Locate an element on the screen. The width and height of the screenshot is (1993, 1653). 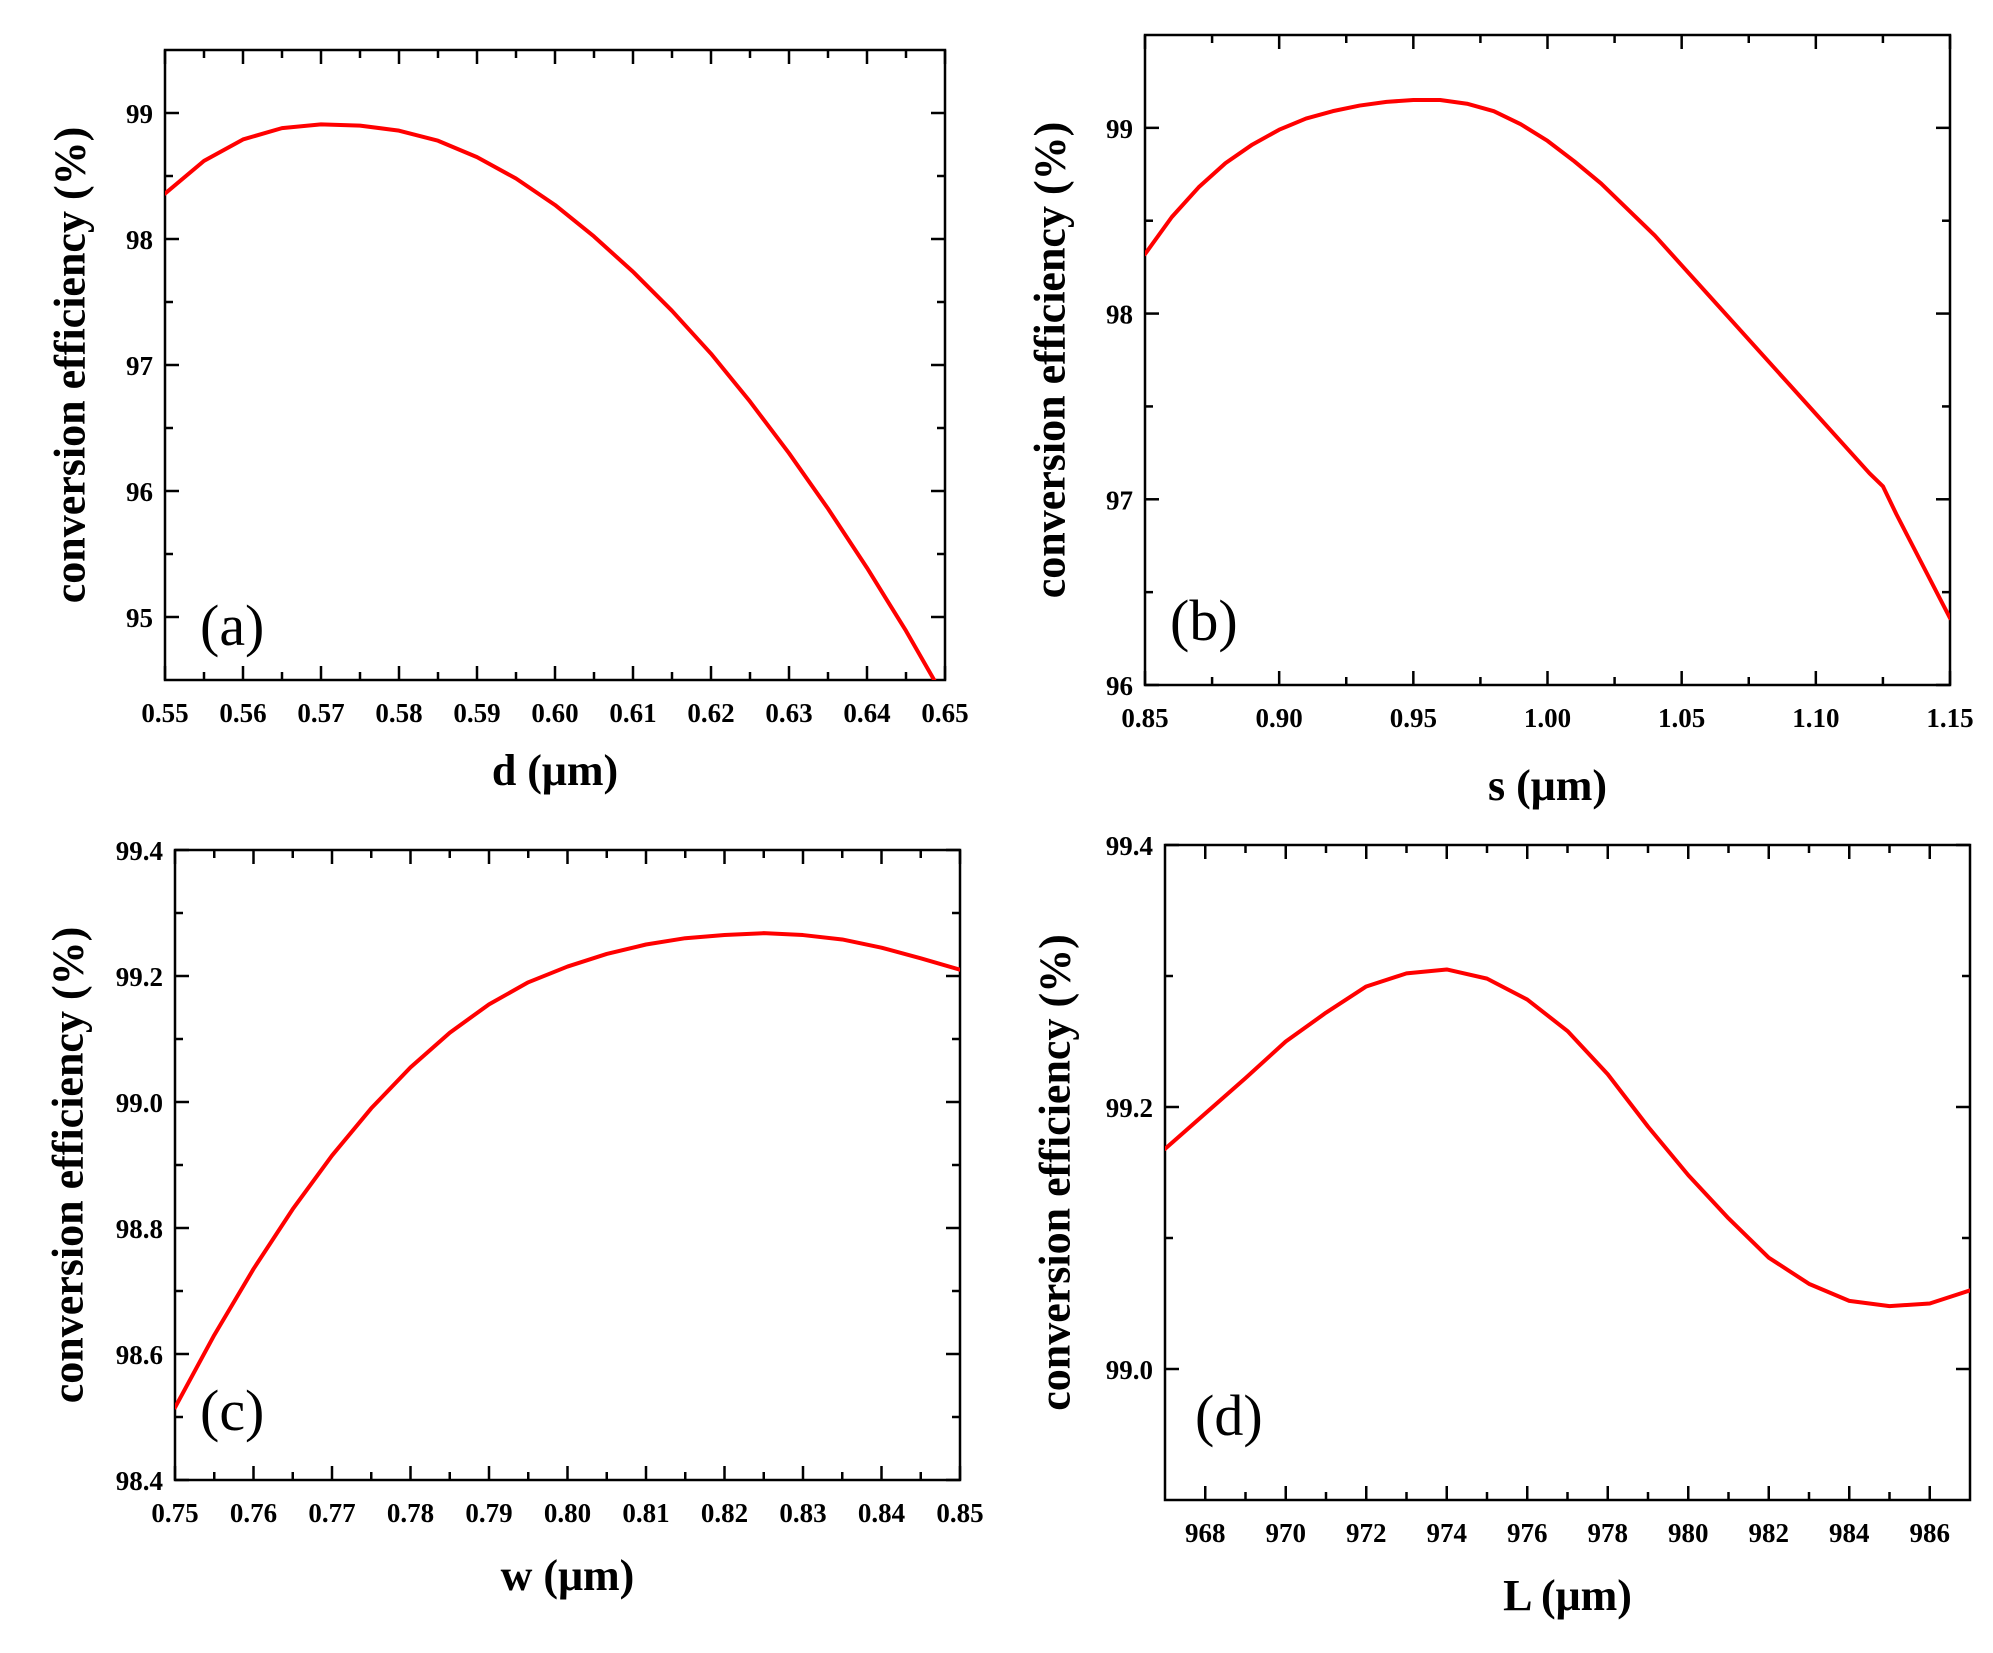
x-tick-label: 0.81 is located at coordinates (645, 1513).